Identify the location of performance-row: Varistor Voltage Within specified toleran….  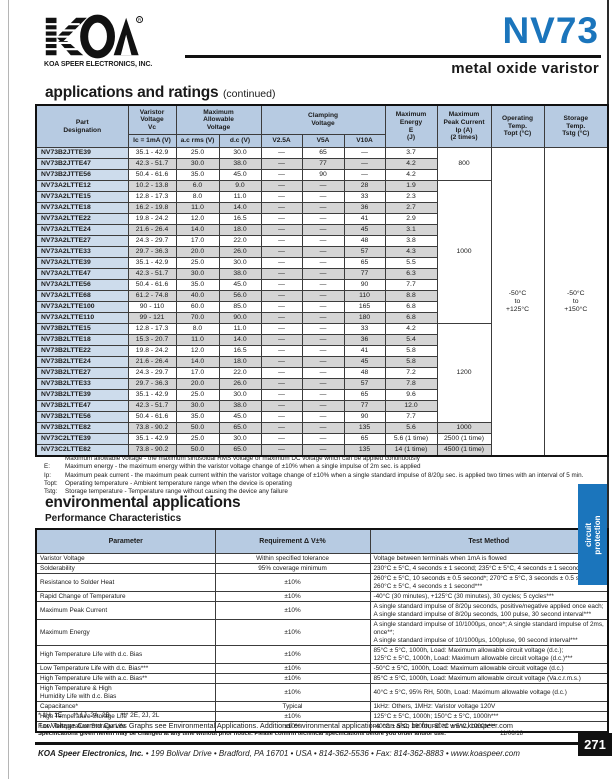
(322, 558).